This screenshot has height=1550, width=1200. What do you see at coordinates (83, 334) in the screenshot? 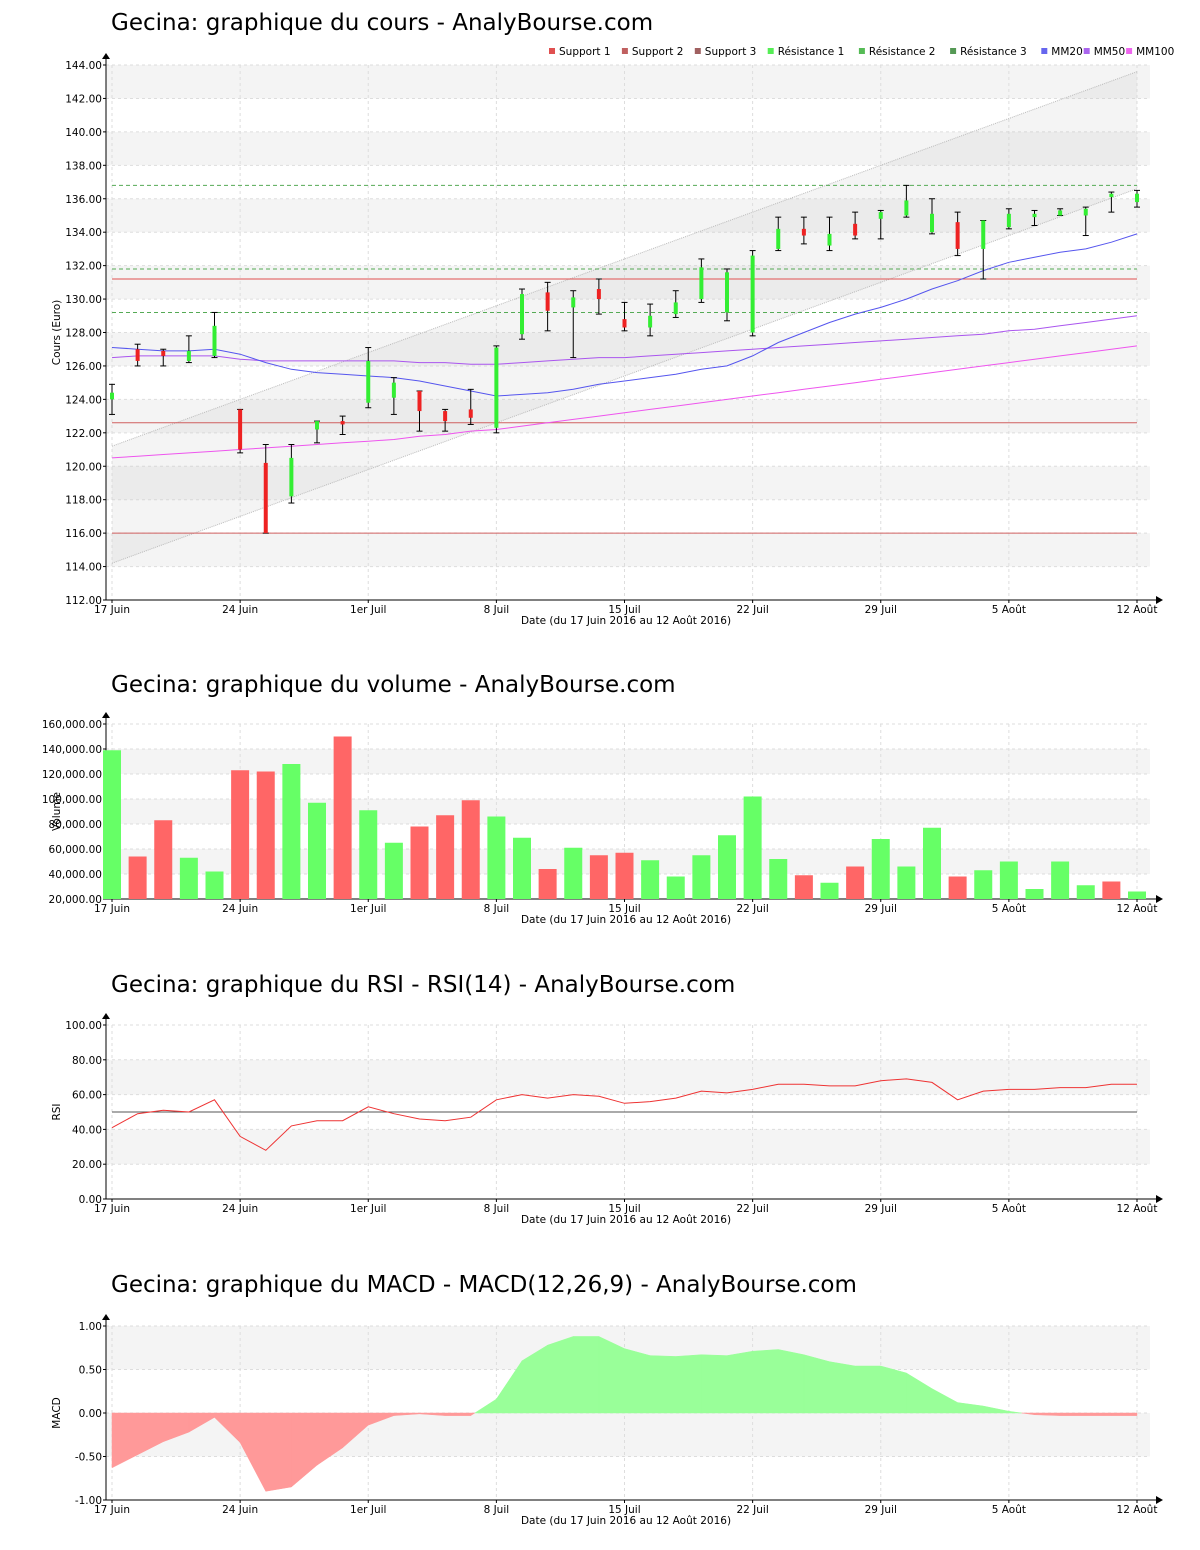
I see `price-y-tick-label: 128.00` at bounding box center [83, 334].